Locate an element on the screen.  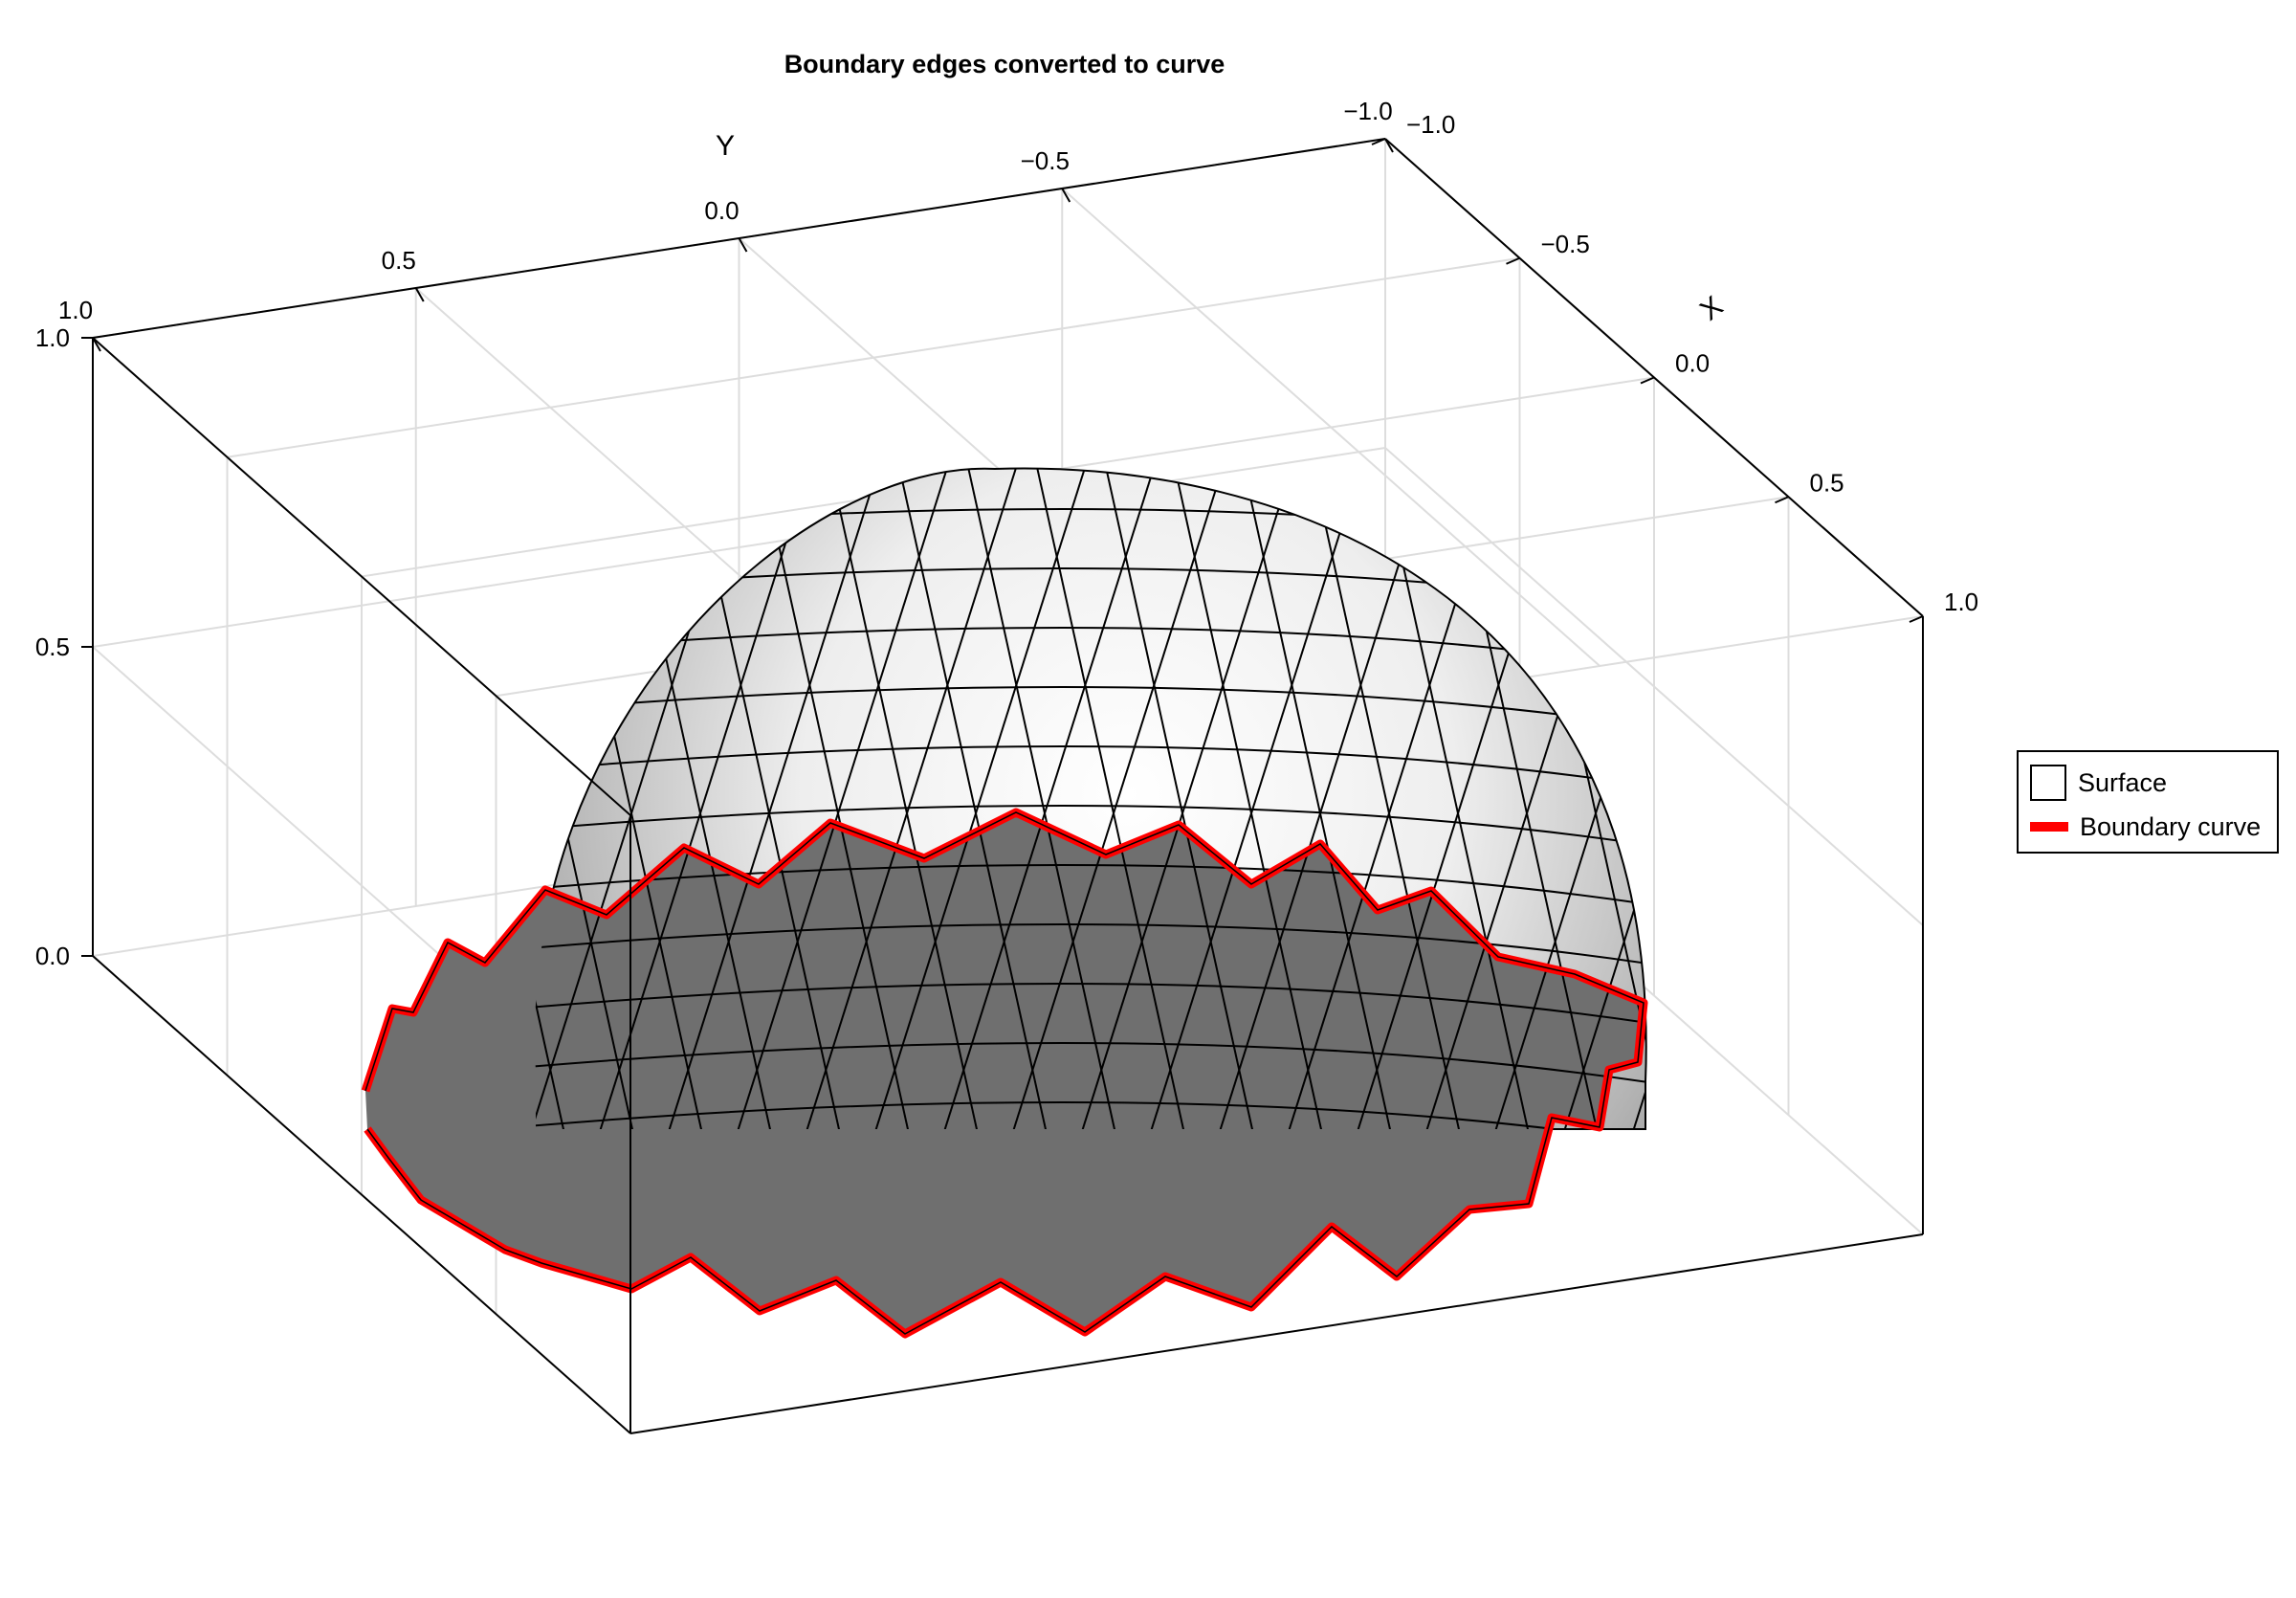
legend-item-surface: Surface is located at coordinates (2093, 783).